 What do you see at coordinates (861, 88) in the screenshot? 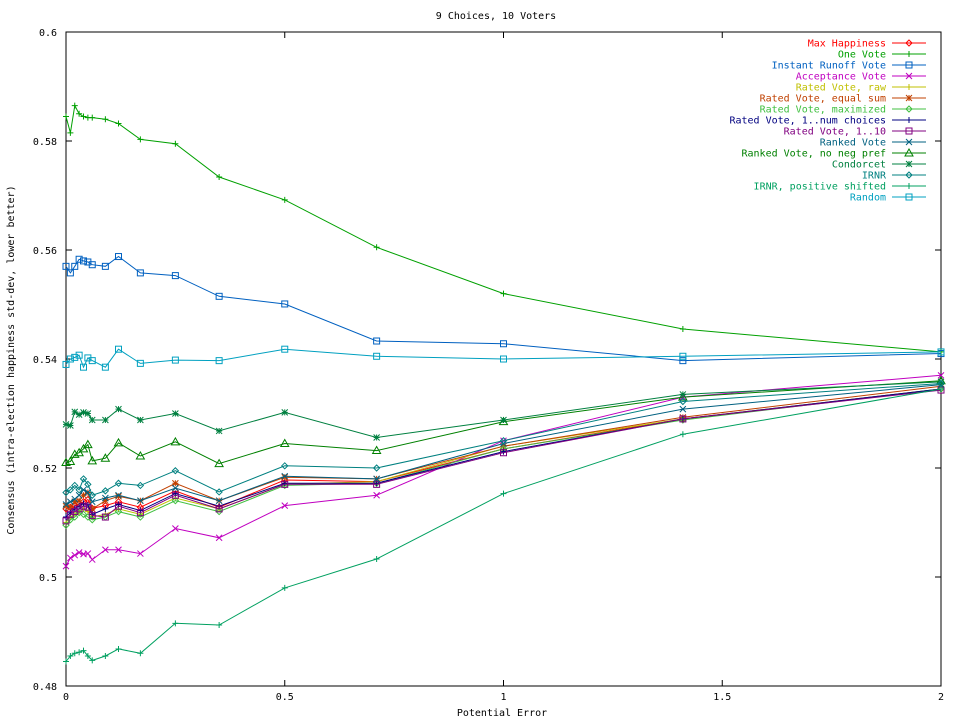
I see `legend-item: Rated Vote, raw` at bounding box center [861, 88].